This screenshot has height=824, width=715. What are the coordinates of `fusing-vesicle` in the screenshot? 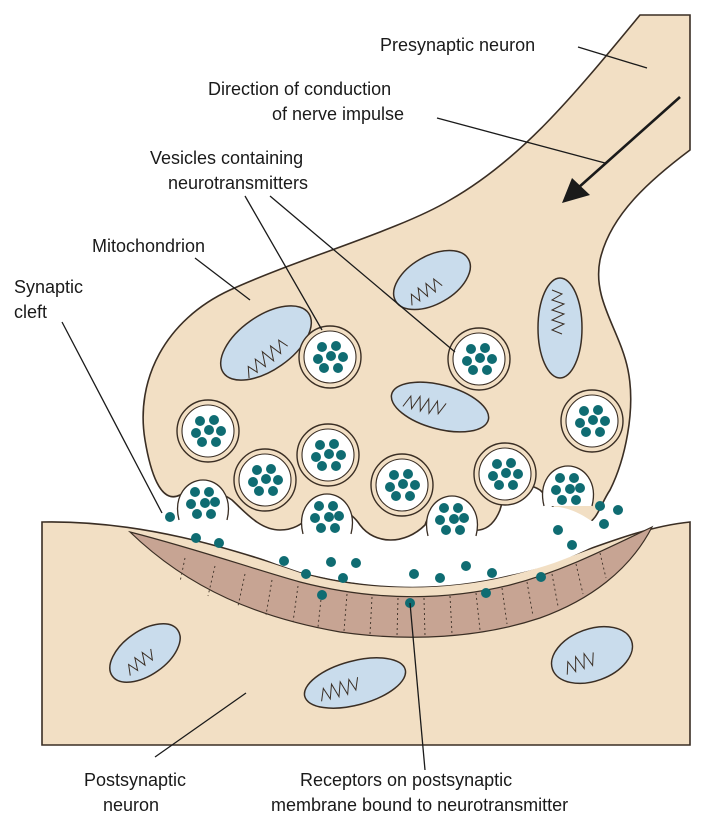 It's located at (452, 516).